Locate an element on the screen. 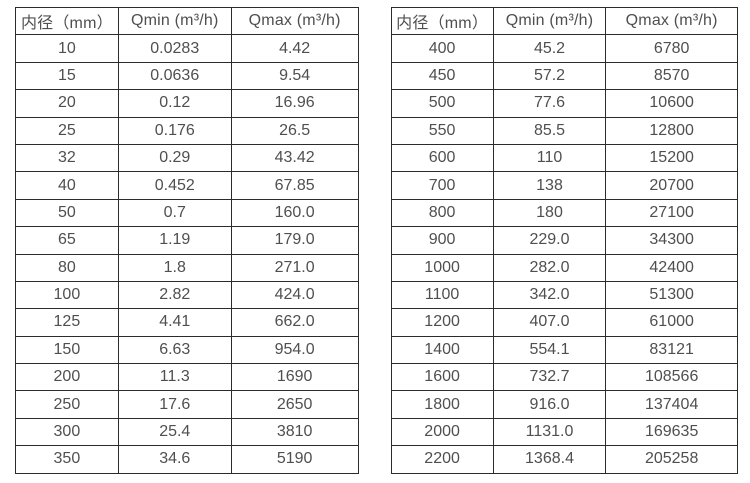  table-cell: 4.41 is located at coordinates (174, 322).